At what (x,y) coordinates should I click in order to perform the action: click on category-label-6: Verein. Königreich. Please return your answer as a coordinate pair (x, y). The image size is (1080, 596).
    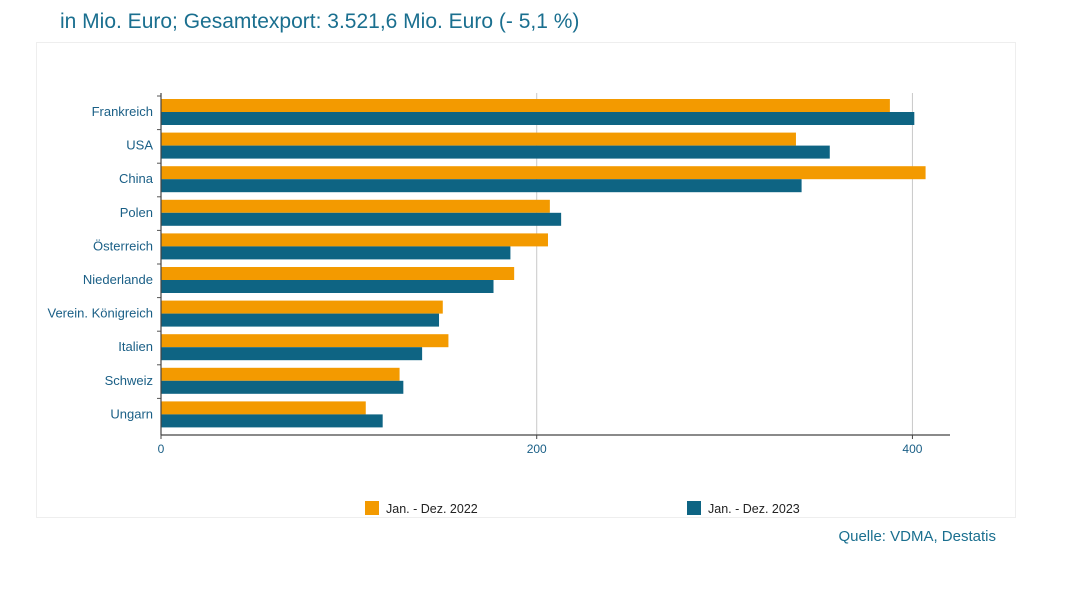
    Looking at the image, I should click on (100, 313).